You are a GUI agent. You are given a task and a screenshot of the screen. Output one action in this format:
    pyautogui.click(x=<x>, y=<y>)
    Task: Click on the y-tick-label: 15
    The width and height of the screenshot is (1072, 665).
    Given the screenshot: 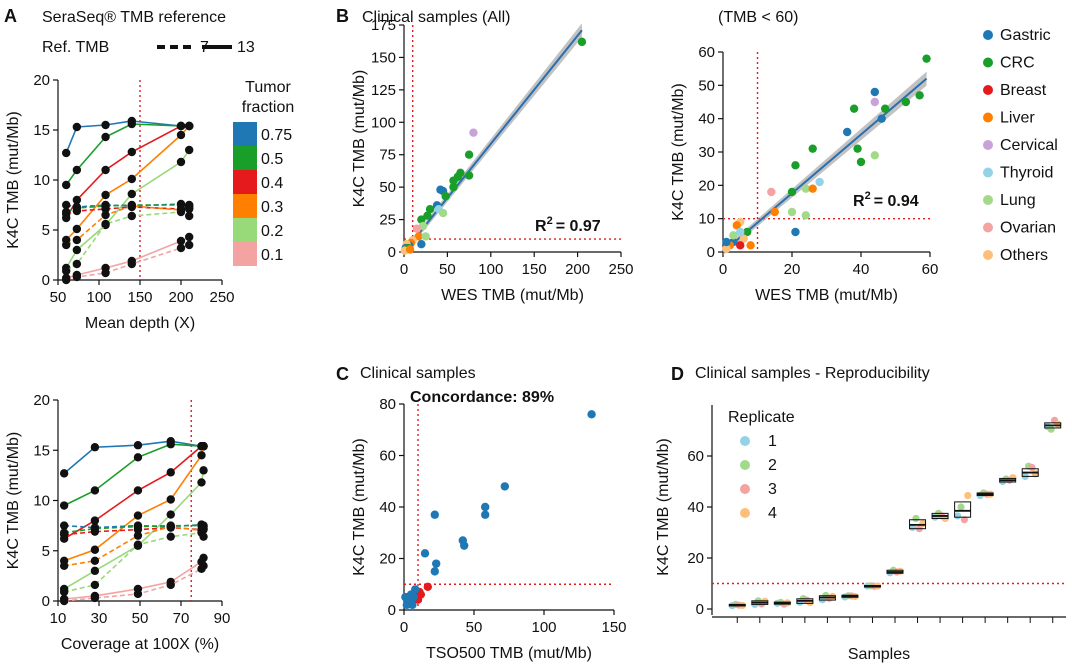 What is the action you would take?
    pyautogui.click(x=41, y=450)
    